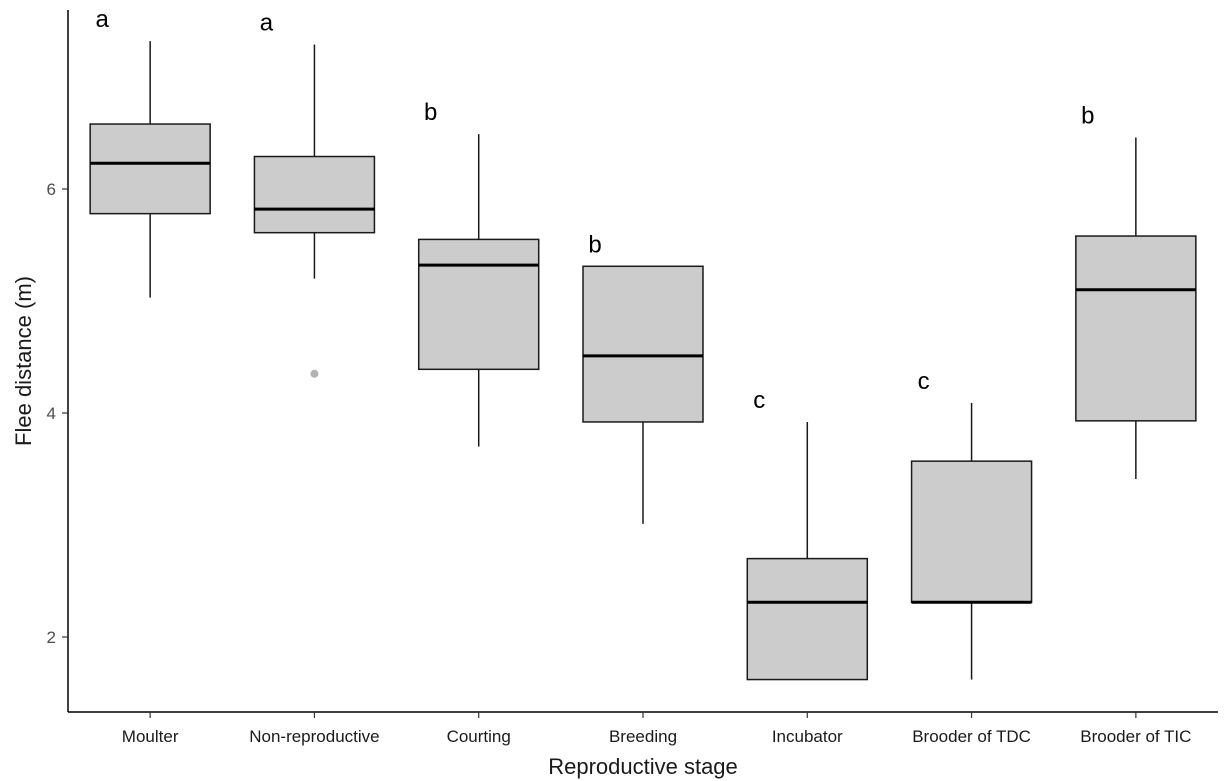  What do you see at coordinates (807, 551) in the screenshot?
I see `box-incubator` at bounding box center [807, 551].